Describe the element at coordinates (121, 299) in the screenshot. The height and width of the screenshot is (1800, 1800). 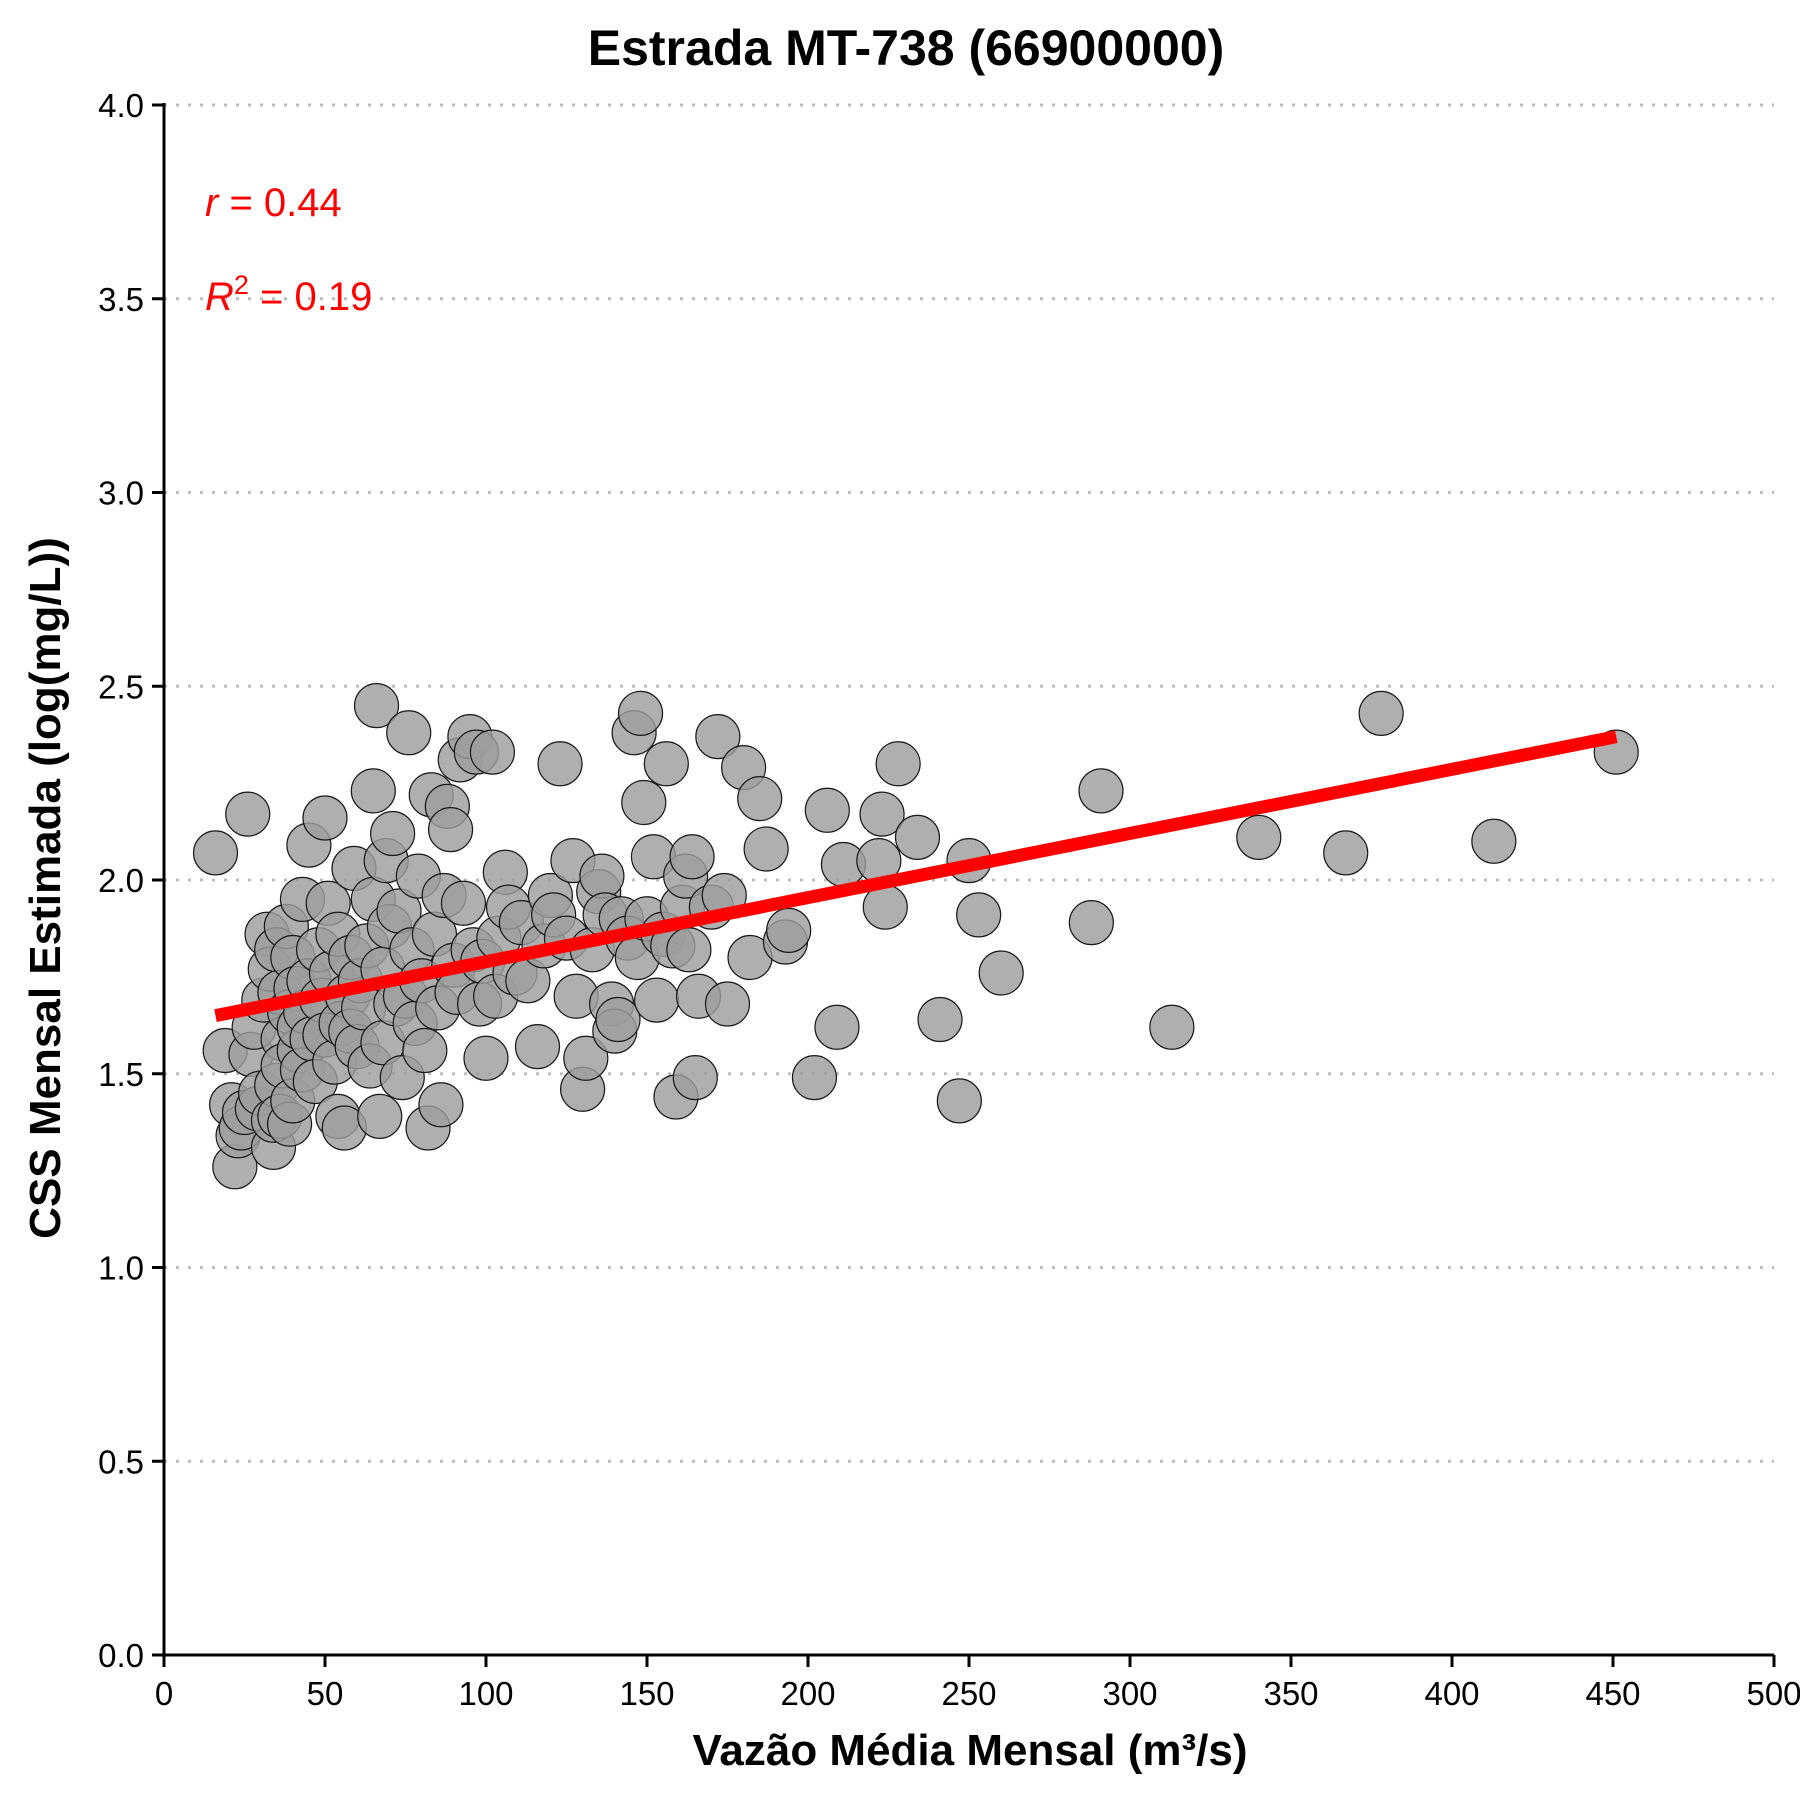
I see `y-tick-label: 3.5` at that location.